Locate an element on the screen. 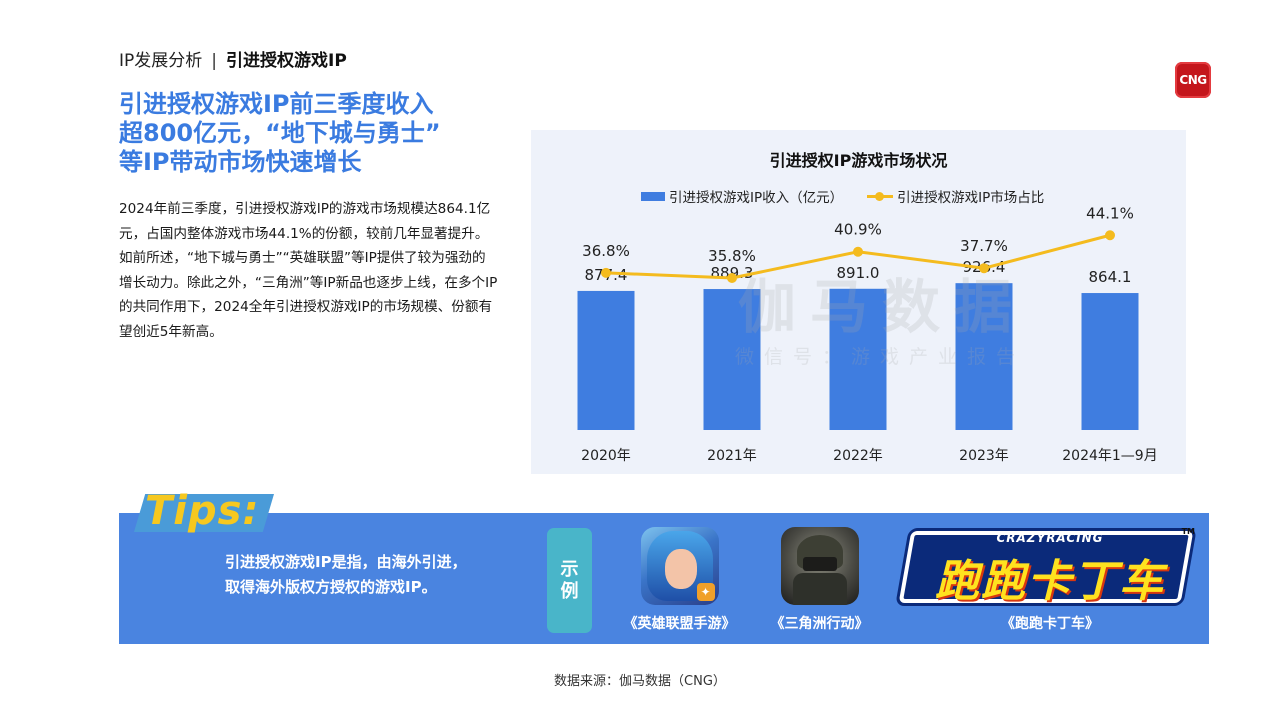 The width and height of the screenshot is (1280, 720). x-tick-label-2: 2021年 is located at coordinates (732, 456).